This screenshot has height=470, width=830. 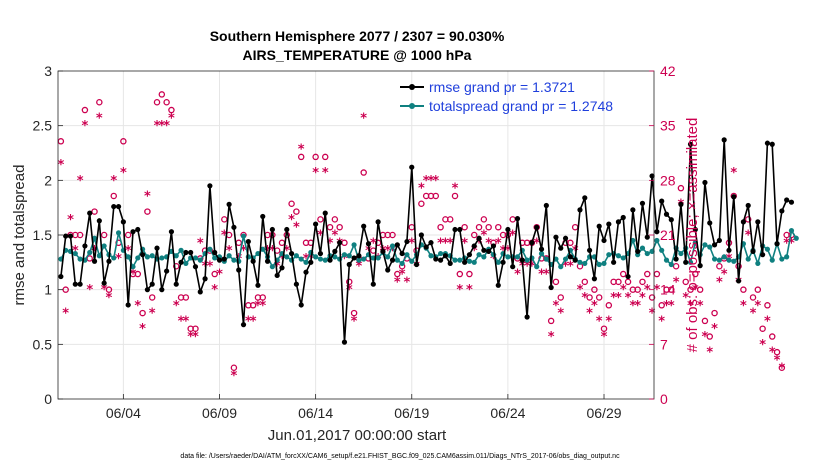 What do you see at coordinates (19, 235) in the screenshot?
I see `y-axis-left-label: rmse and totalspread` at bounding box center [19, 235].